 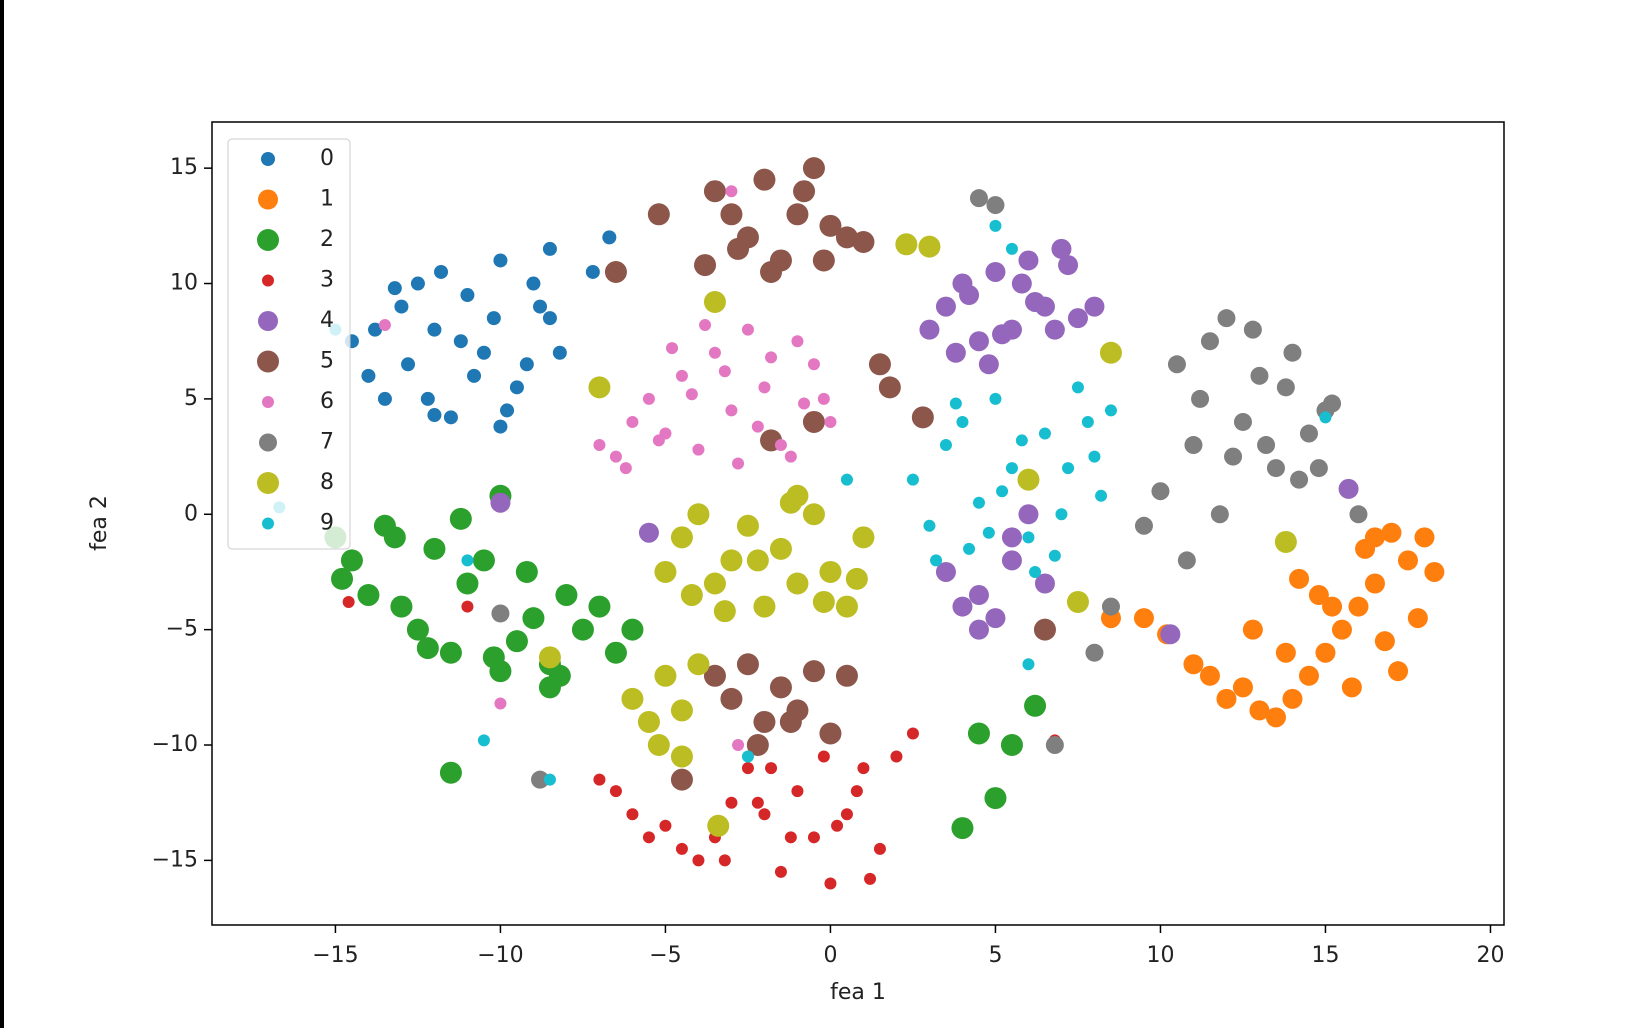 What do you see at coordinates (289, 344) in the screenshot?
I see `legend: 0 1 2 3 4 5 6 7 8 9` at bounding box center [289, 344].